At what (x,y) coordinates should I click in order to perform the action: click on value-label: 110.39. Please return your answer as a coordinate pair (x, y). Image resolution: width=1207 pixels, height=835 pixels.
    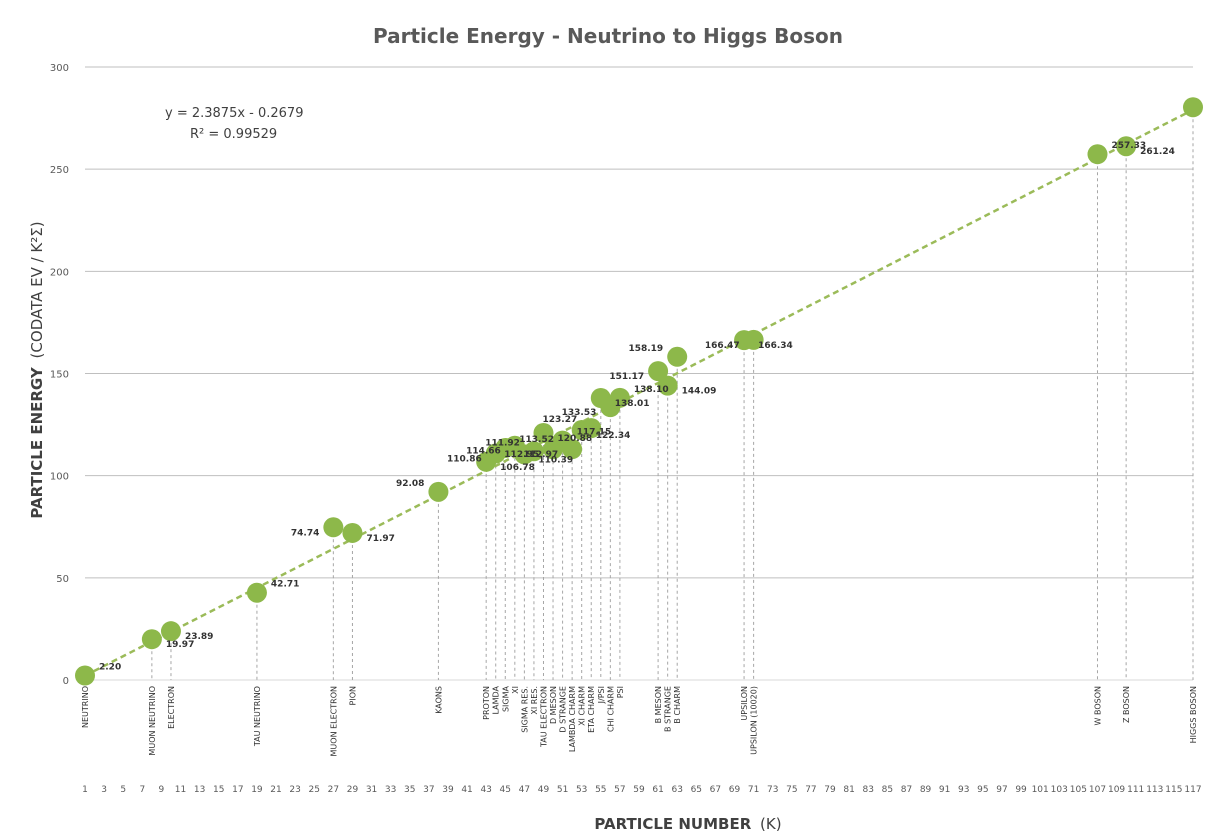
    Looking at the image, I should click on (555, 460).